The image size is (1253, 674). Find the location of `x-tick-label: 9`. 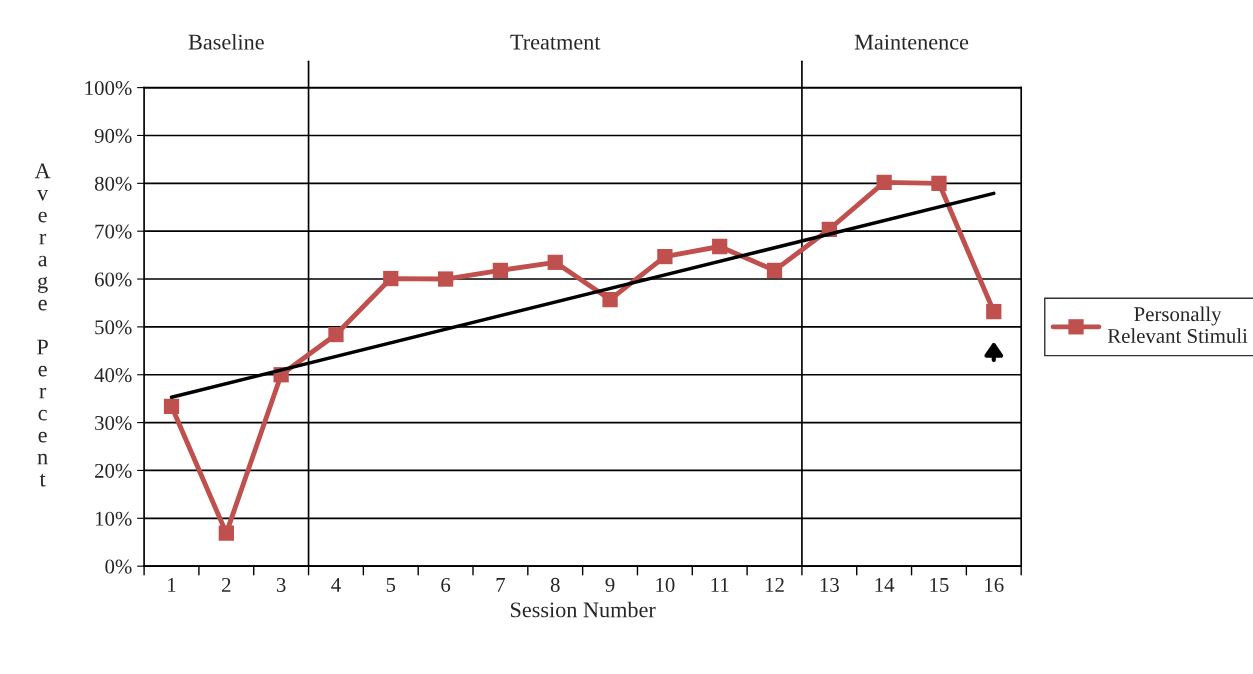

x-tick-label: 9 is located at coordinates (610, 584).